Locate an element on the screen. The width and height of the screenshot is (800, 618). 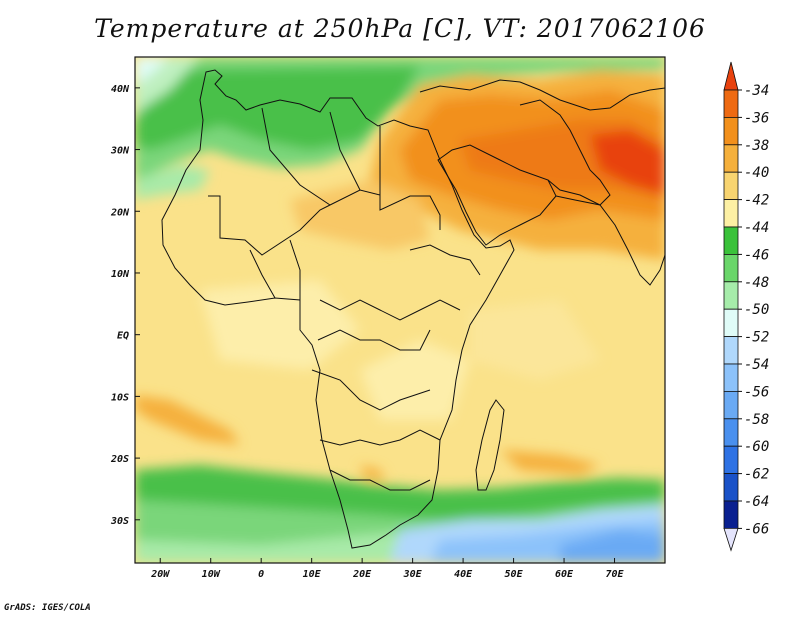
lat-tick-label: 10S is located at coordinates (120, 397).